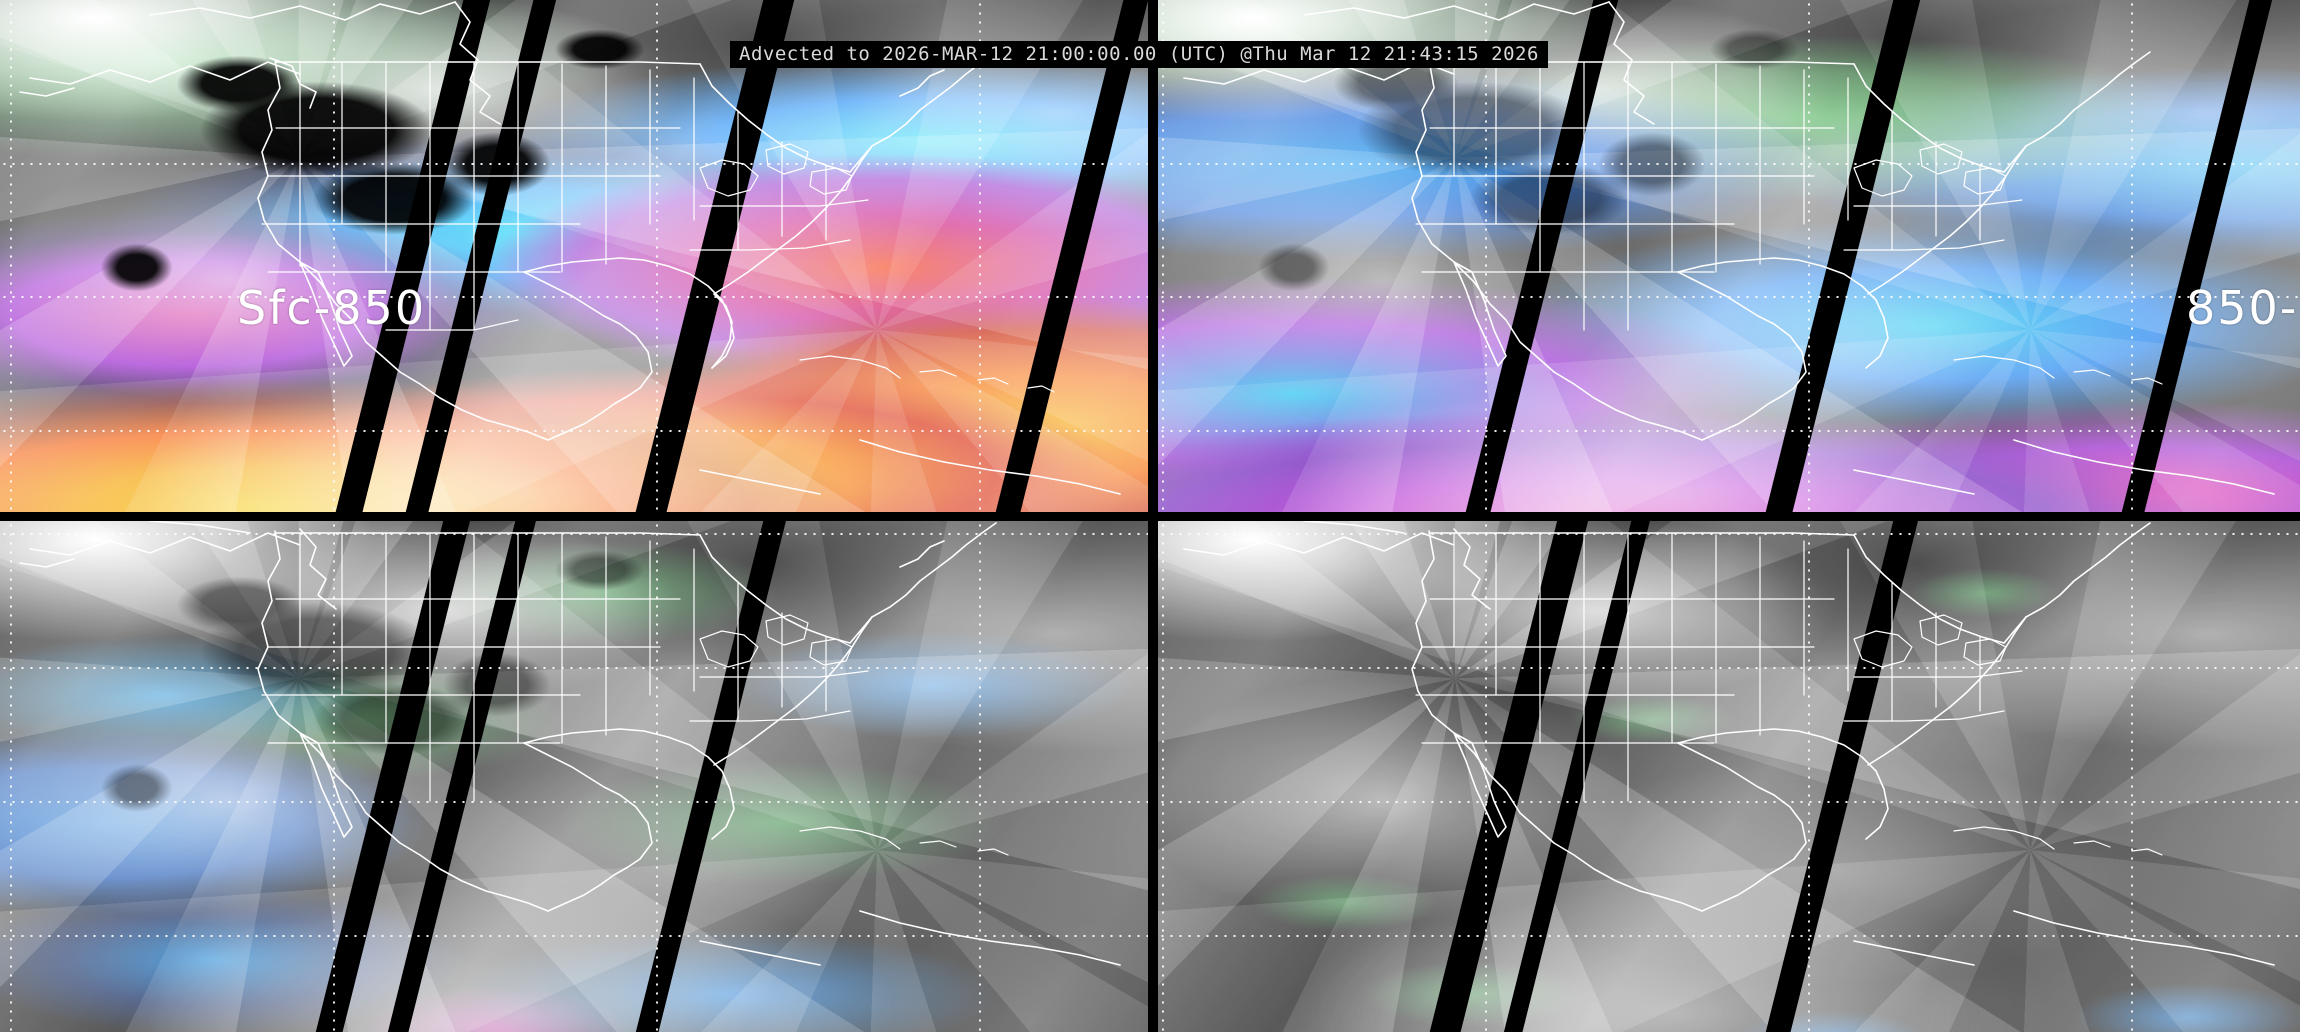  What do you see at coordinates (2243, 308) in the screenshot?
I see `panel-label-850-700: 850-700` at bounding box center [2243, 308].